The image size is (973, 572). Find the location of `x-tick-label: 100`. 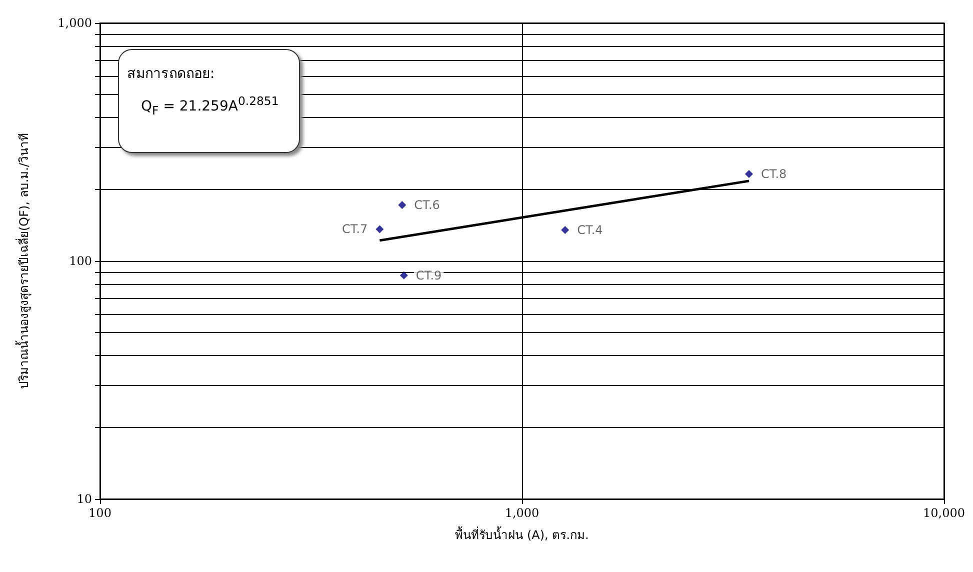

x-tick-label: 100 is located at coordinates (100, 513).